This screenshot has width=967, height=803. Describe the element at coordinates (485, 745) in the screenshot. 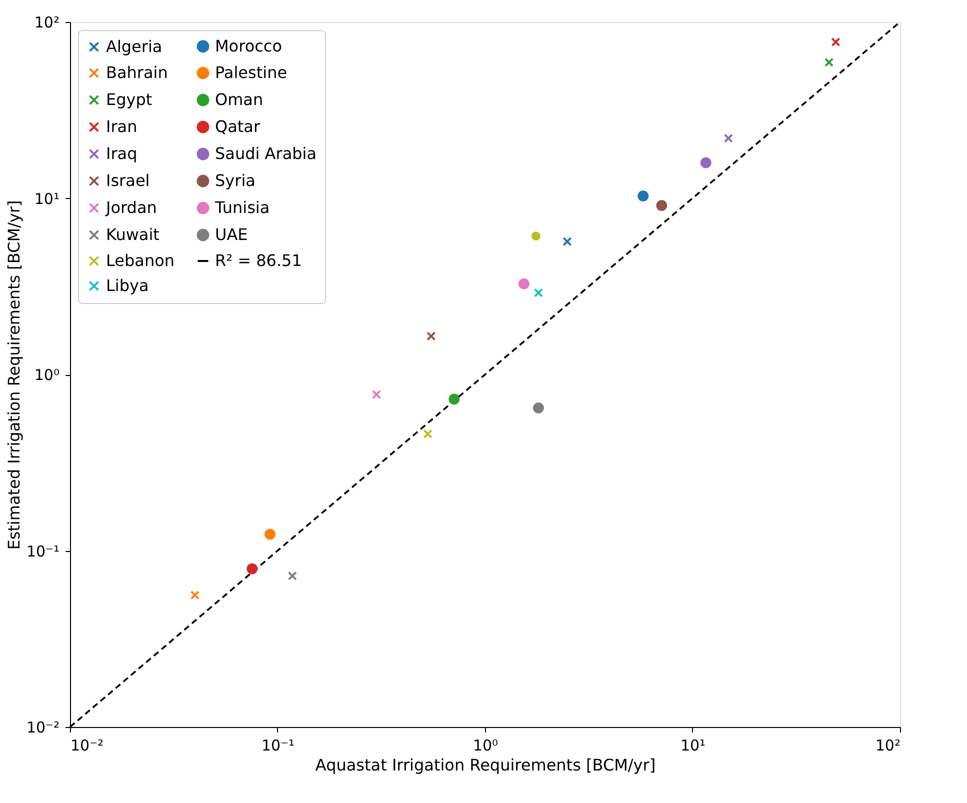

I see `x-tick-label: 10⁰` at that location.